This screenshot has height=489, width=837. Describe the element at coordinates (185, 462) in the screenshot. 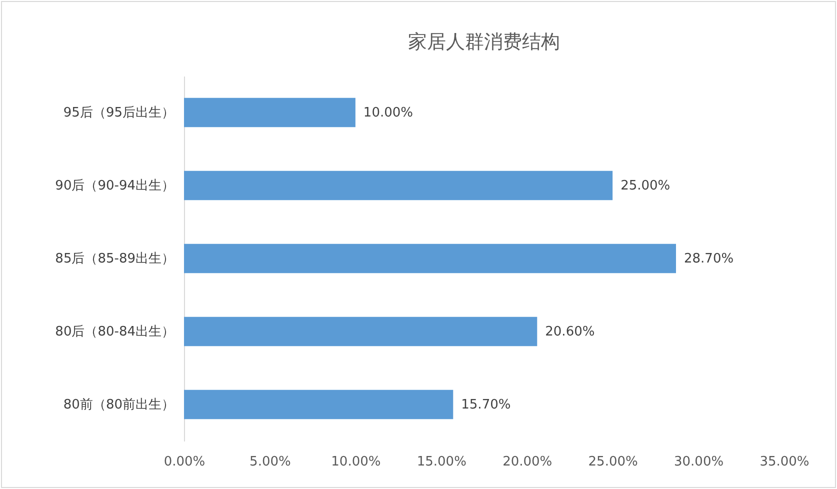

I see `x-tick-label: 0.00%` at that location.